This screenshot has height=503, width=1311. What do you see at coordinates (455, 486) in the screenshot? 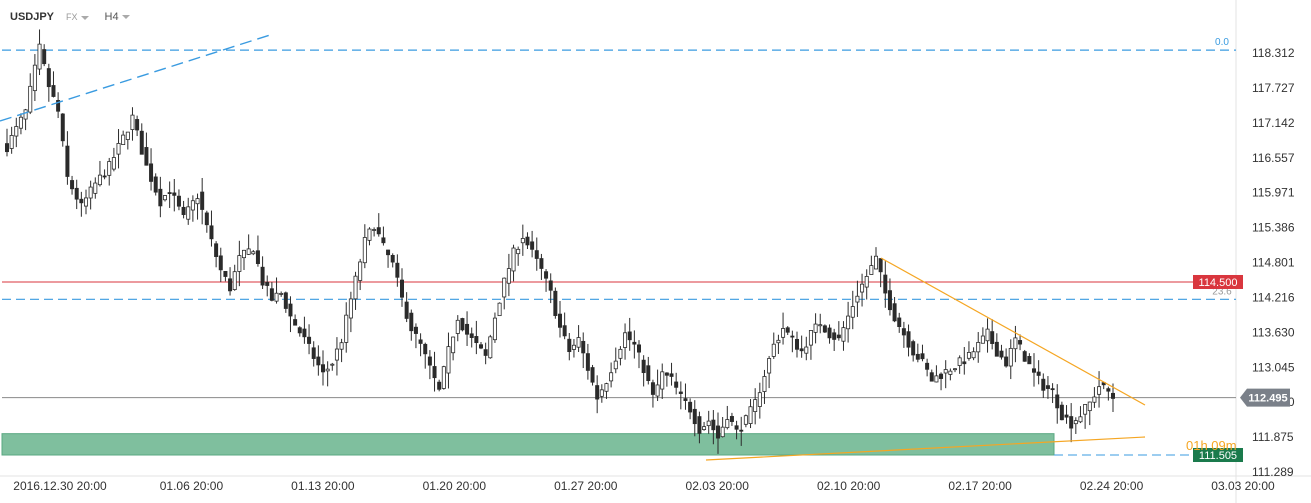
I see `x-tick-label: 01.20 20:00` at bounding box center [455, 486].